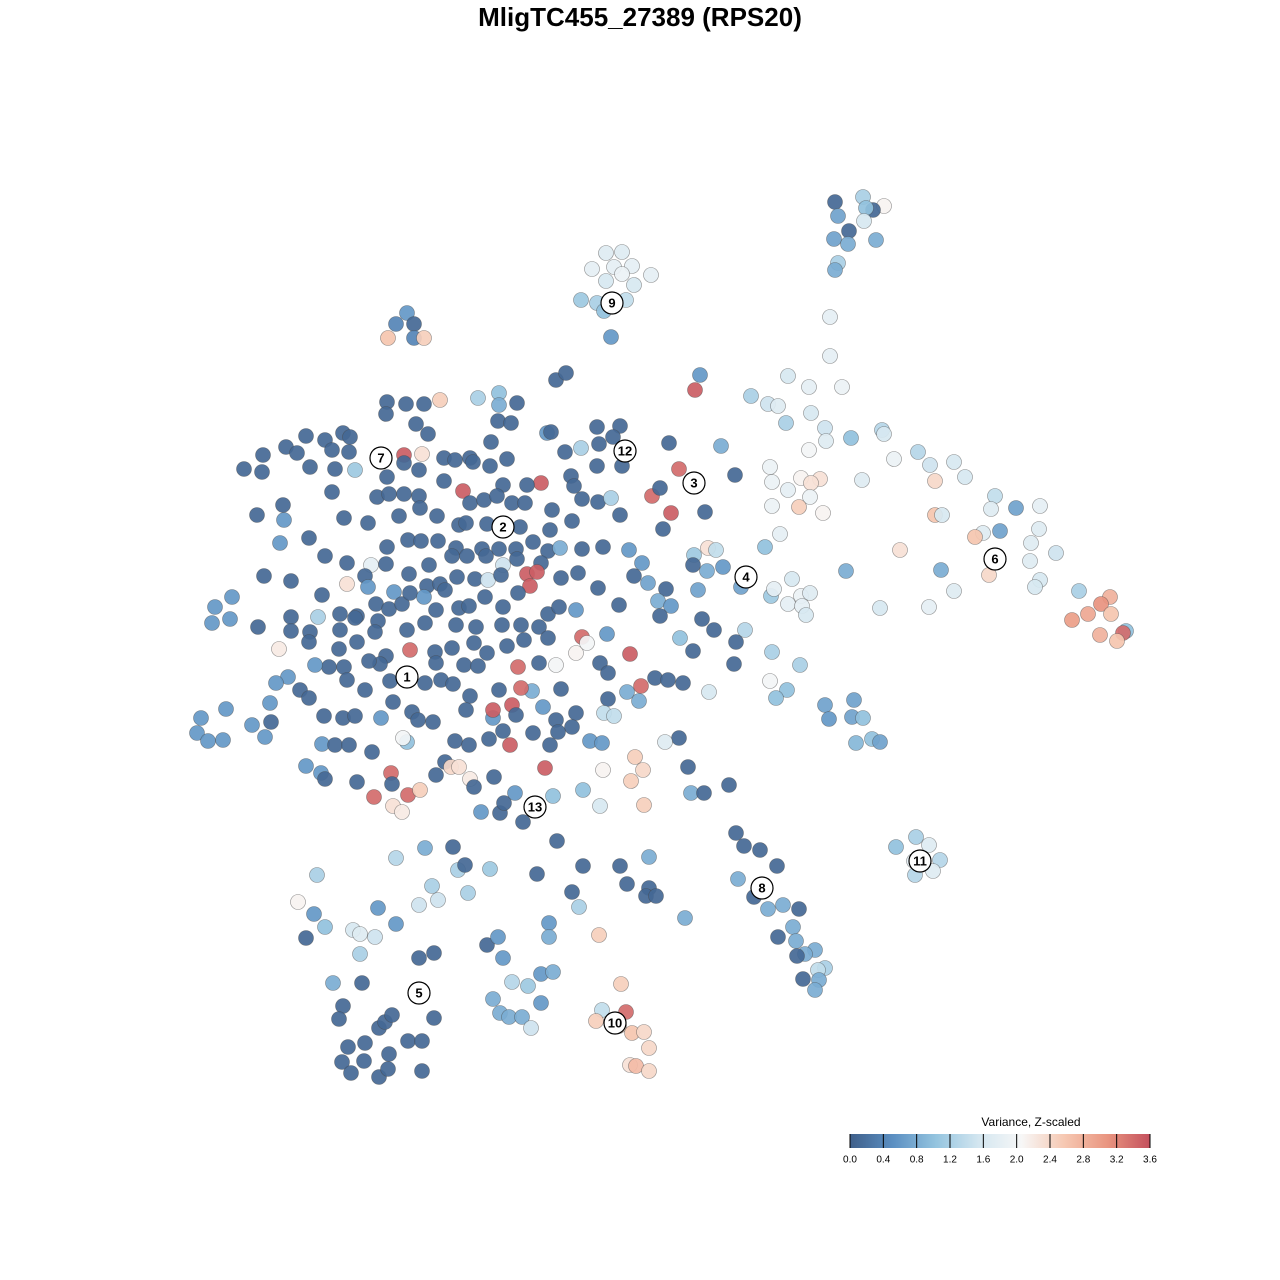 The width and height of the screenshot is (1280, 1280). Describe the element at coordinates (406, 676) in the screenshot. I see `cluster-label: 1` at that location.